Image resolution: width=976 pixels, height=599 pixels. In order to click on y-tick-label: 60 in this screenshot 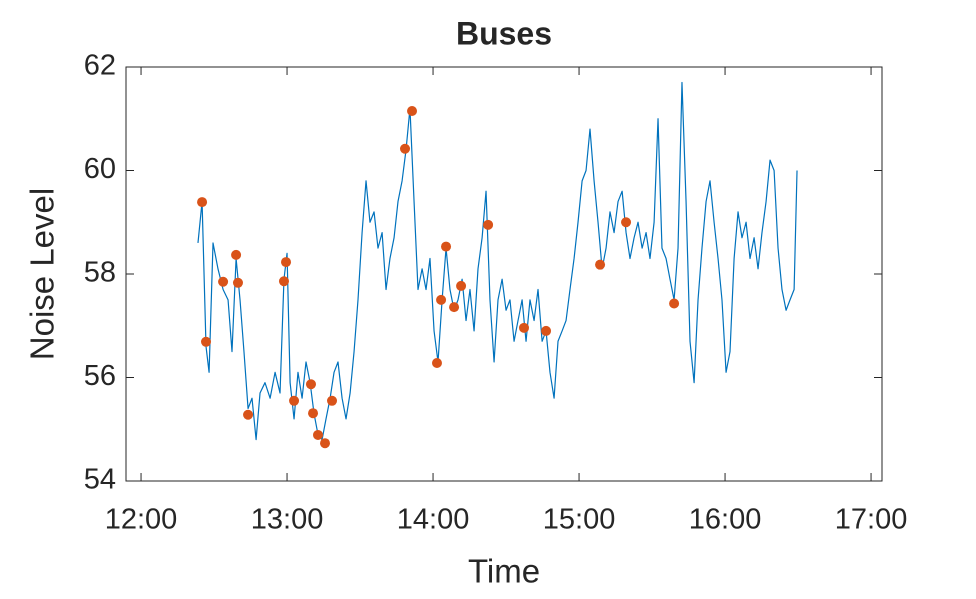, I will do `click(100, 169)`.